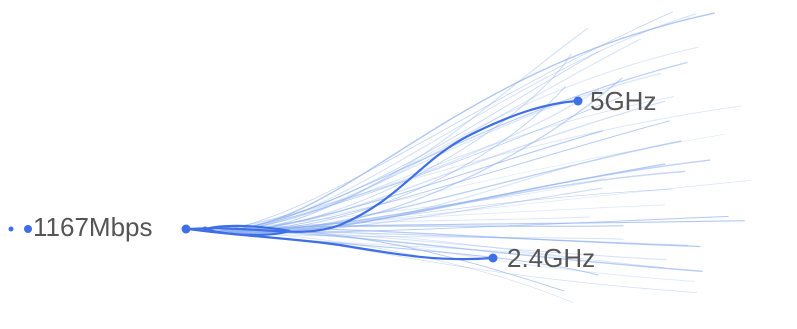 The image size is (797, 329). Describe the element at coordinates (205, 229) in the screenshot. I see `dot-mid` at that location.